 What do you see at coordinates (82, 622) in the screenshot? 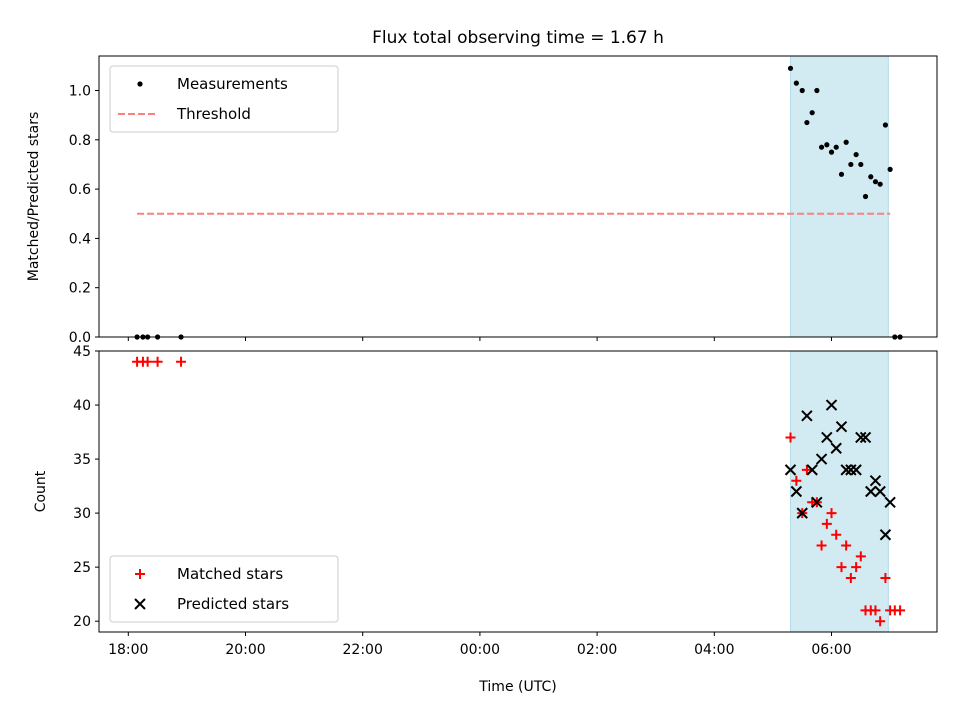
I see `bottom-y-tick-label: 20` at bounding box center [82, 622].